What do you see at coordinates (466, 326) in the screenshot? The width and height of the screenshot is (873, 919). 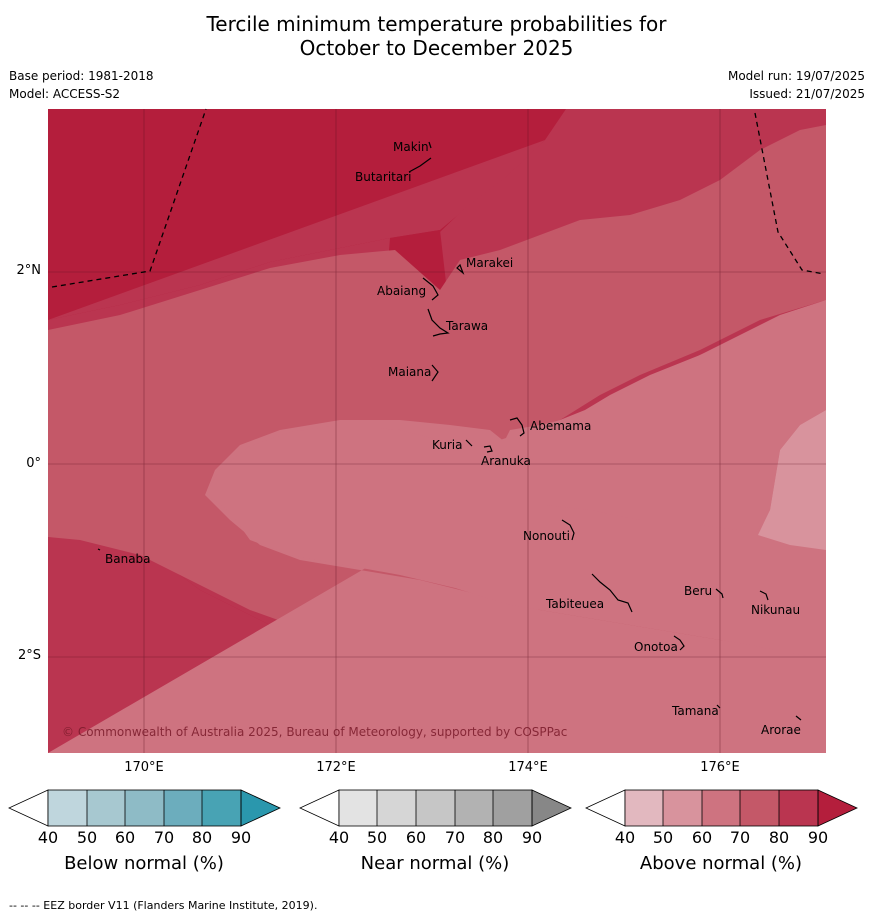 I see `label-tarawa: Tarawa` at bounding box center [466, 326].